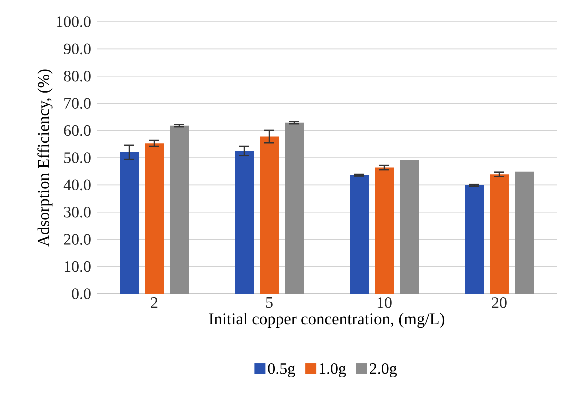 The height and width of the screenshot is (401, 571). What do you see at coordinates (77, 158) in the screenshot?
I see `y-tick-label: 50.0` at bounding box center [77, 158].